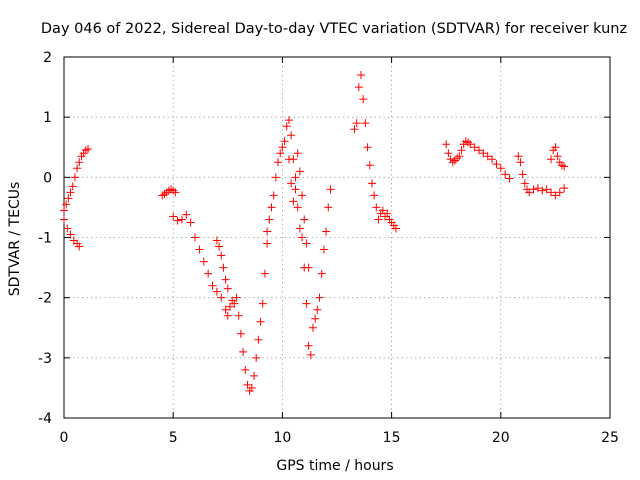 The height and width of the screenshot is (480, 640). I want to click on series-seg7, so click(298, 210).